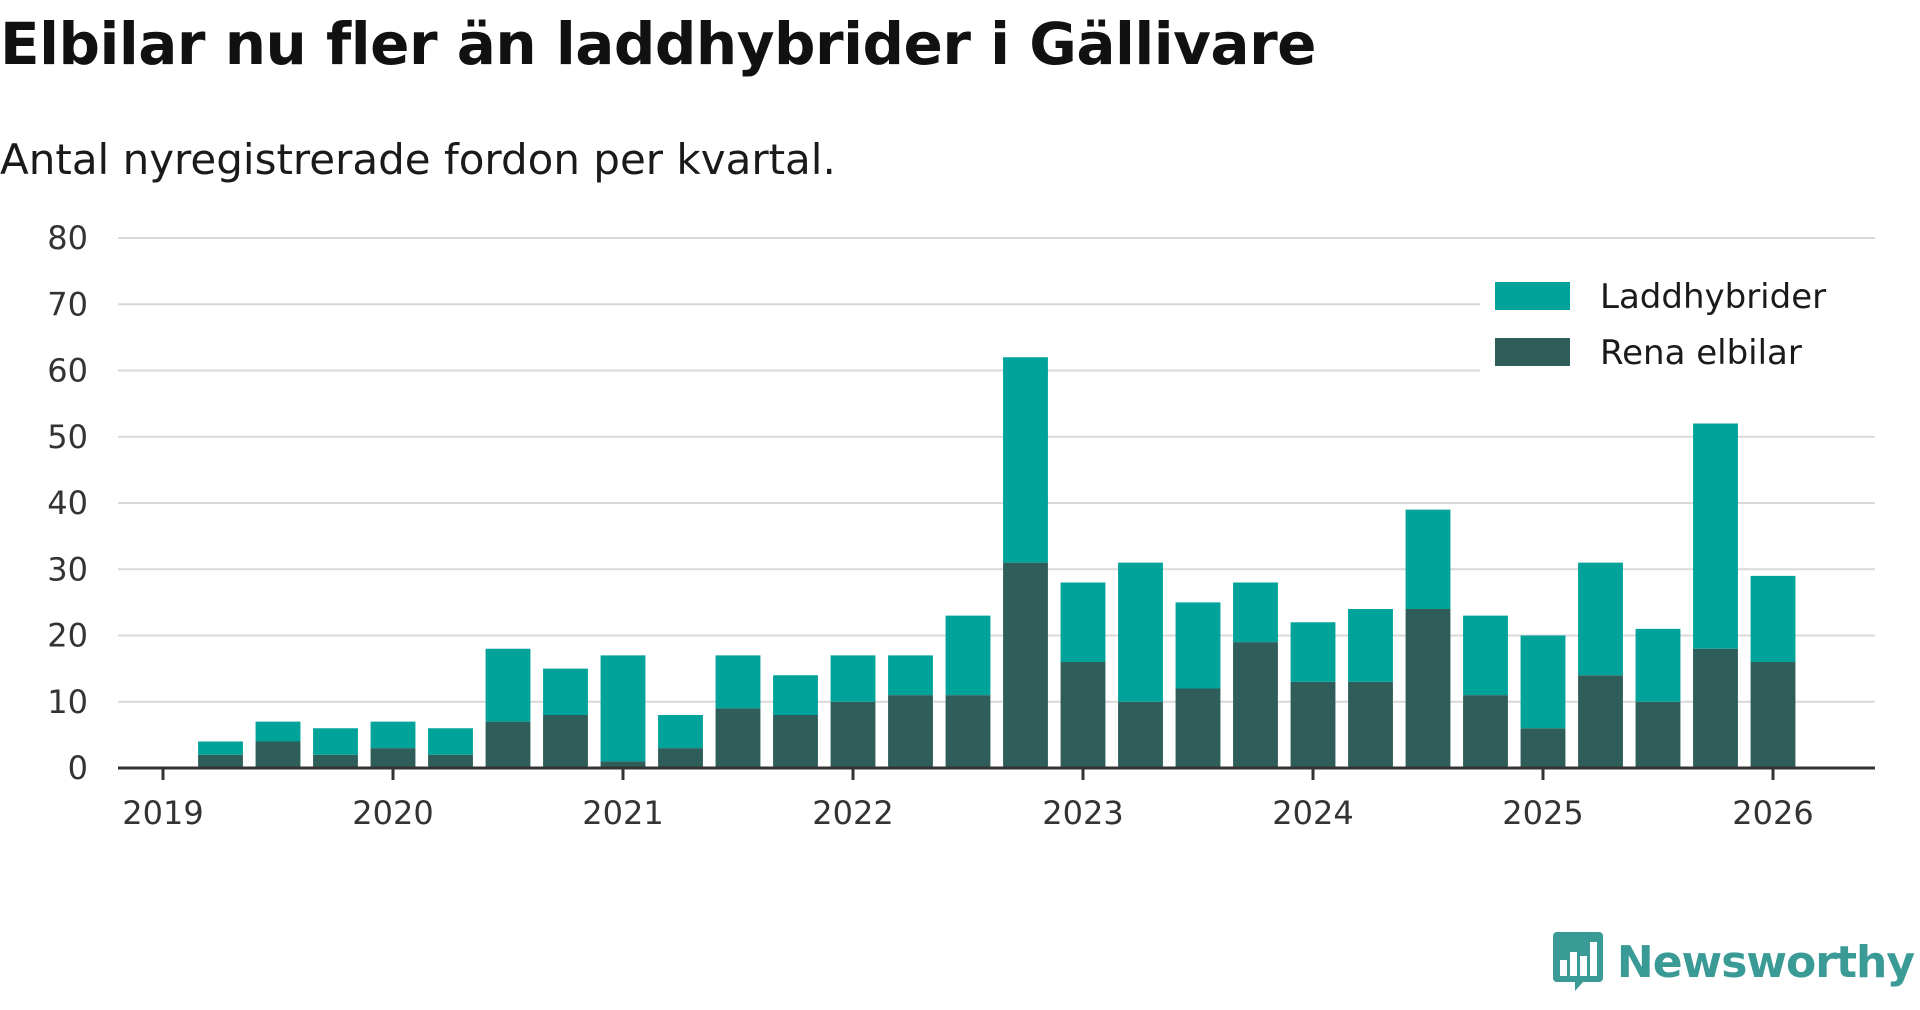 This screenshot has height=1010, width=1920. What do you see at coordinates (623, 708) in the screenshot?
I see `bar-laddhybrider-2021-Q1` at bounding box center [623, 708].